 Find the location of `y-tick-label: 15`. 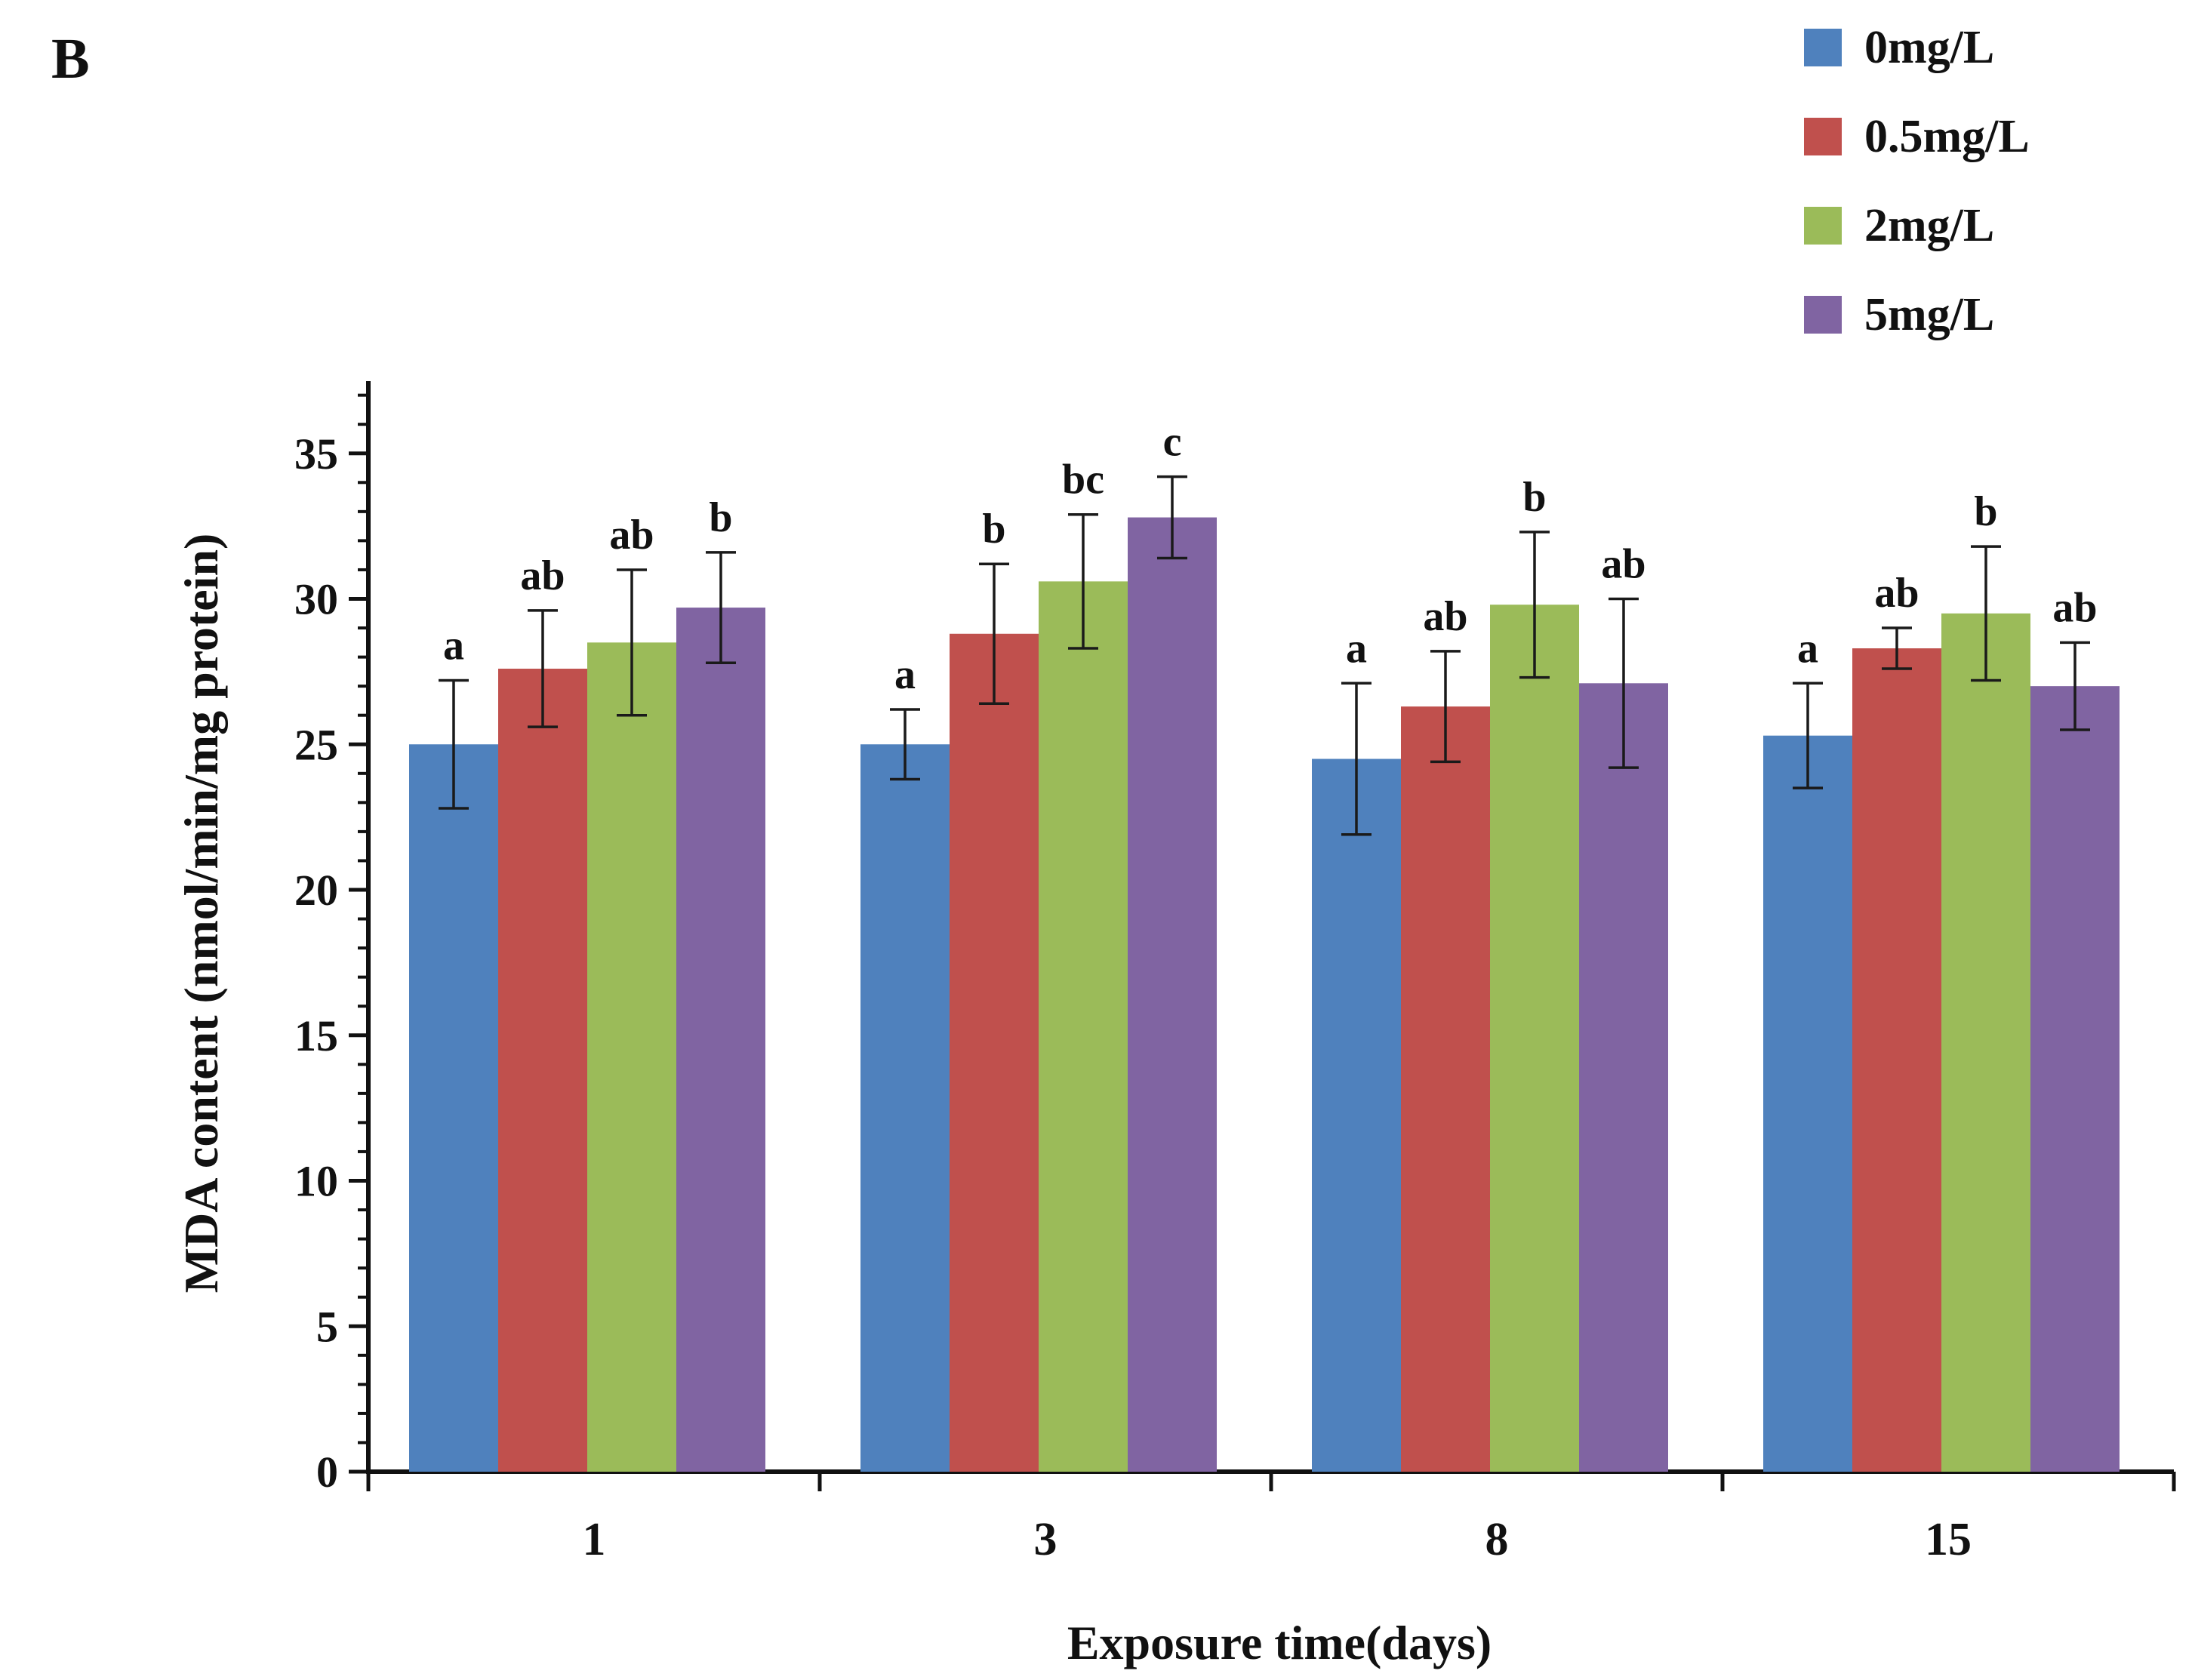

y-tick-label: 15 is located at coordinates (316, 1035).